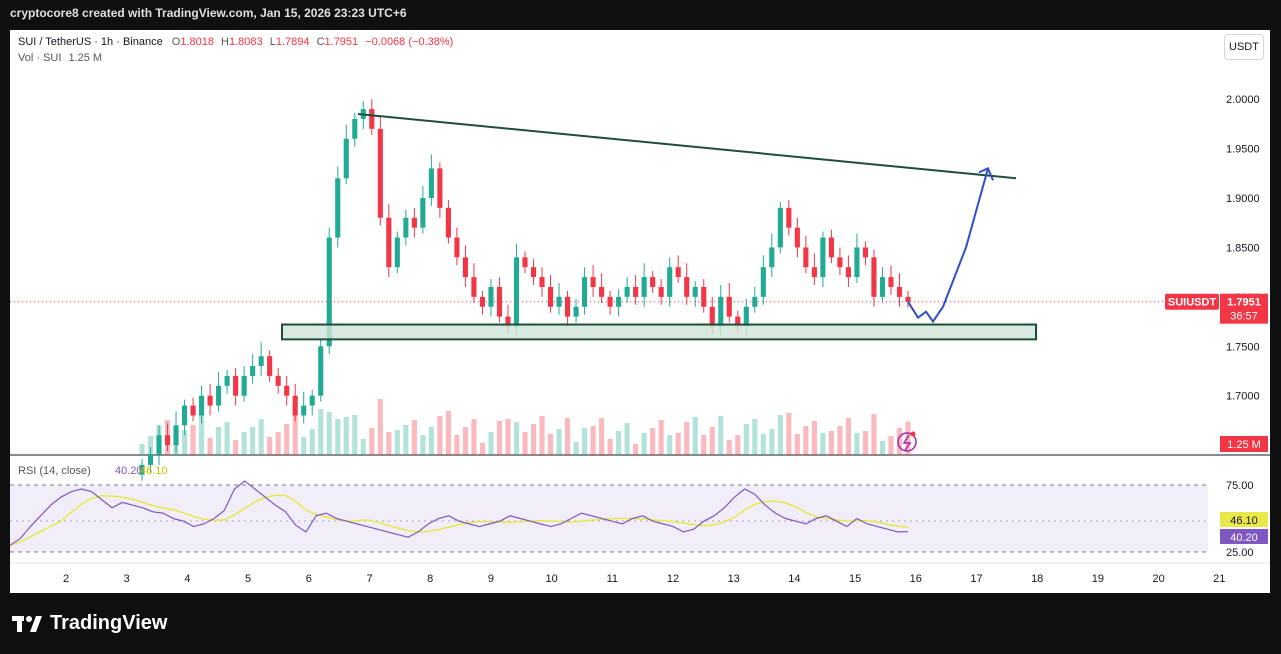  I want to click on ticker-tag-bg, so click(1192, 301).